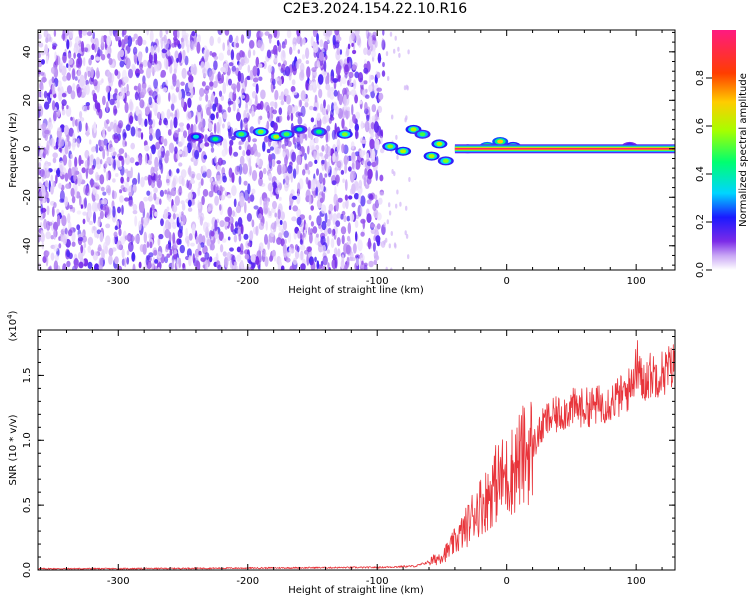 The height and width of the screenshot is (600, 750). I want to click on snr-x-label: Height of straight line (km), so click(356, 590).